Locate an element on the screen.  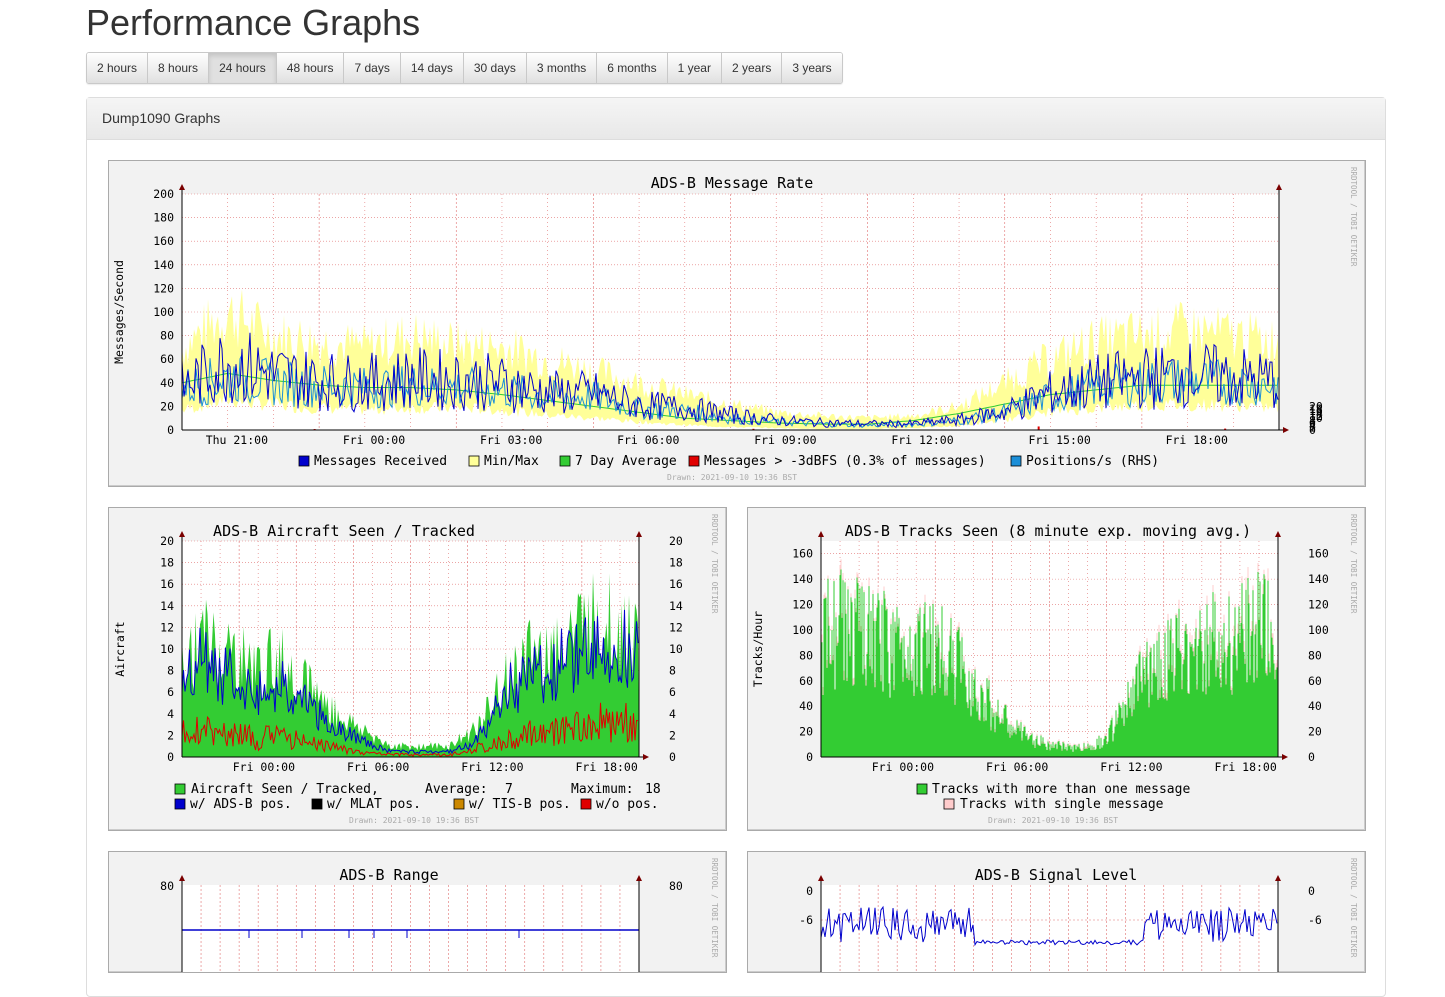
aircraft-y2tick: 2 is located at coordinates (672, 735).